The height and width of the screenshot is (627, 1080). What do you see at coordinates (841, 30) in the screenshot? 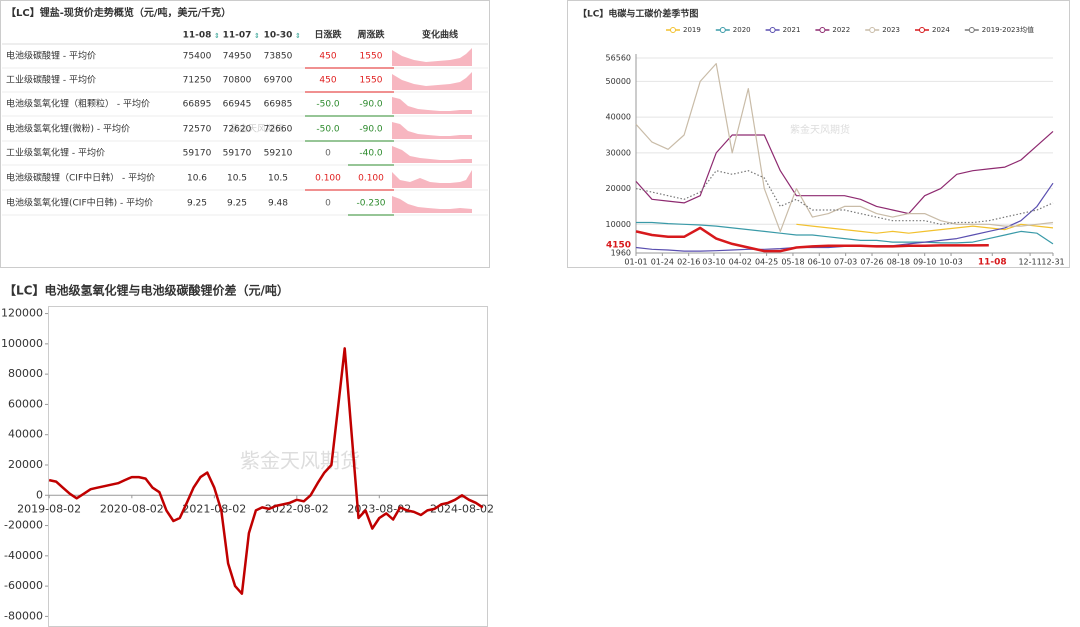
I see `legend-label: 2022` at bounding box center [841, 30].